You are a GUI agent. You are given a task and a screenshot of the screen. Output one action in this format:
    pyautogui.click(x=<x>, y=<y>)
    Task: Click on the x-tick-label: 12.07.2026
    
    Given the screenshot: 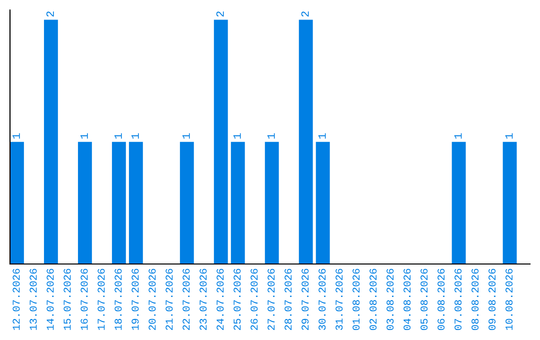 What is the action you would take?
    pyautogui.click(x=16, y=299)
    